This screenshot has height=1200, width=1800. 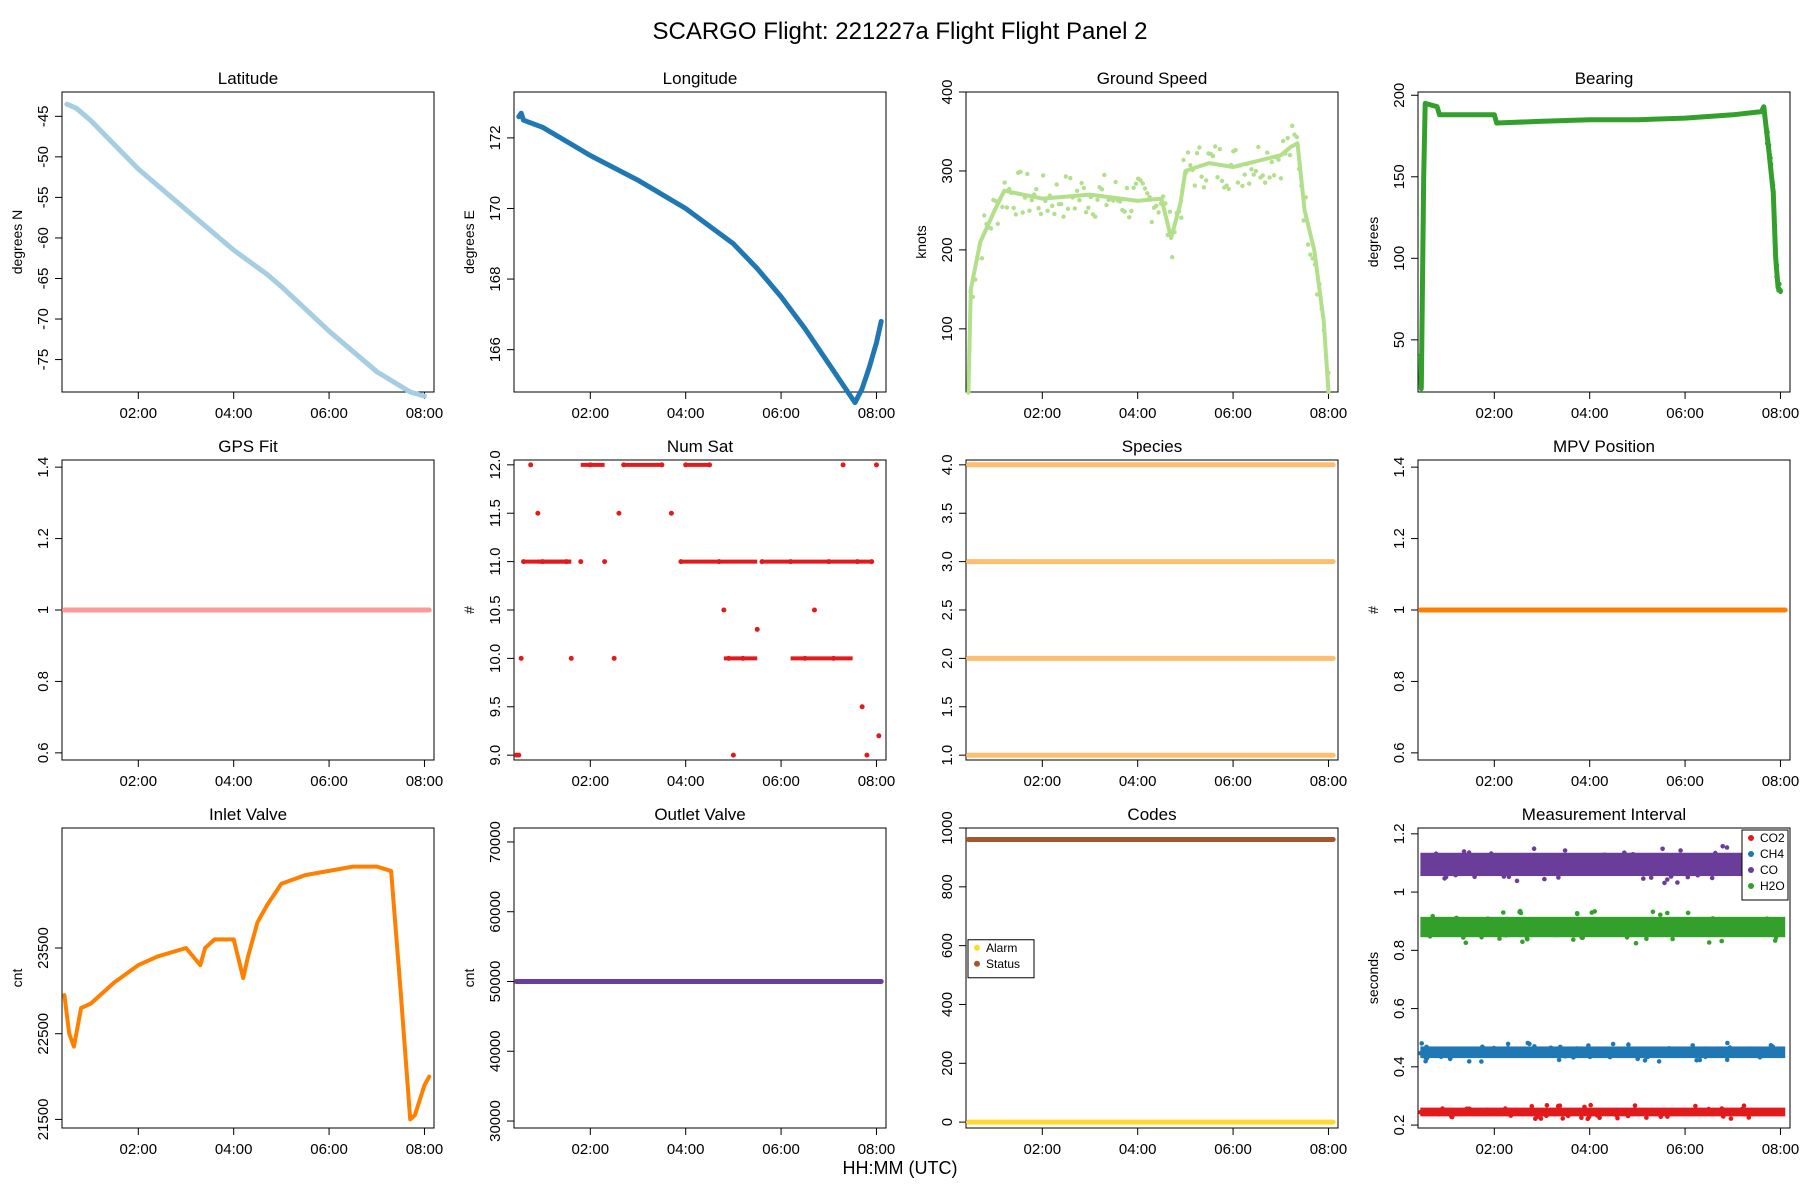 I want to click on y-tick-label: -70, so click(x=43, y=319).